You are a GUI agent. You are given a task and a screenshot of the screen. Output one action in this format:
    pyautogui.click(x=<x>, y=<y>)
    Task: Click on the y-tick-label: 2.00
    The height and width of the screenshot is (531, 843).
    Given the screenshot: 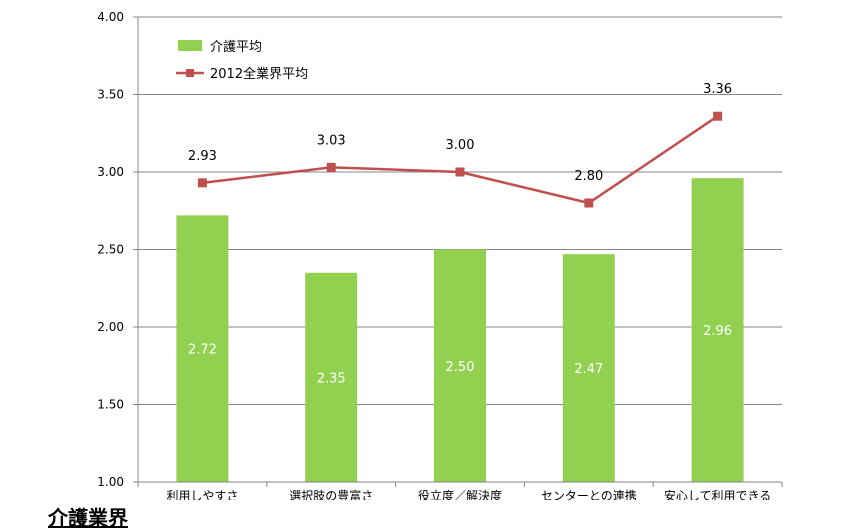 What is the action you would take?
    pyautogui.click(x=110, y=327)
    